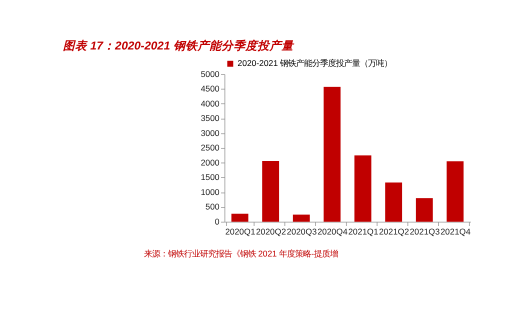 This screenshot has width=532, height=333. Describe the element at coordinates (210, 103) in the screenshot. I see `y-tick-label: 4000` at that location.